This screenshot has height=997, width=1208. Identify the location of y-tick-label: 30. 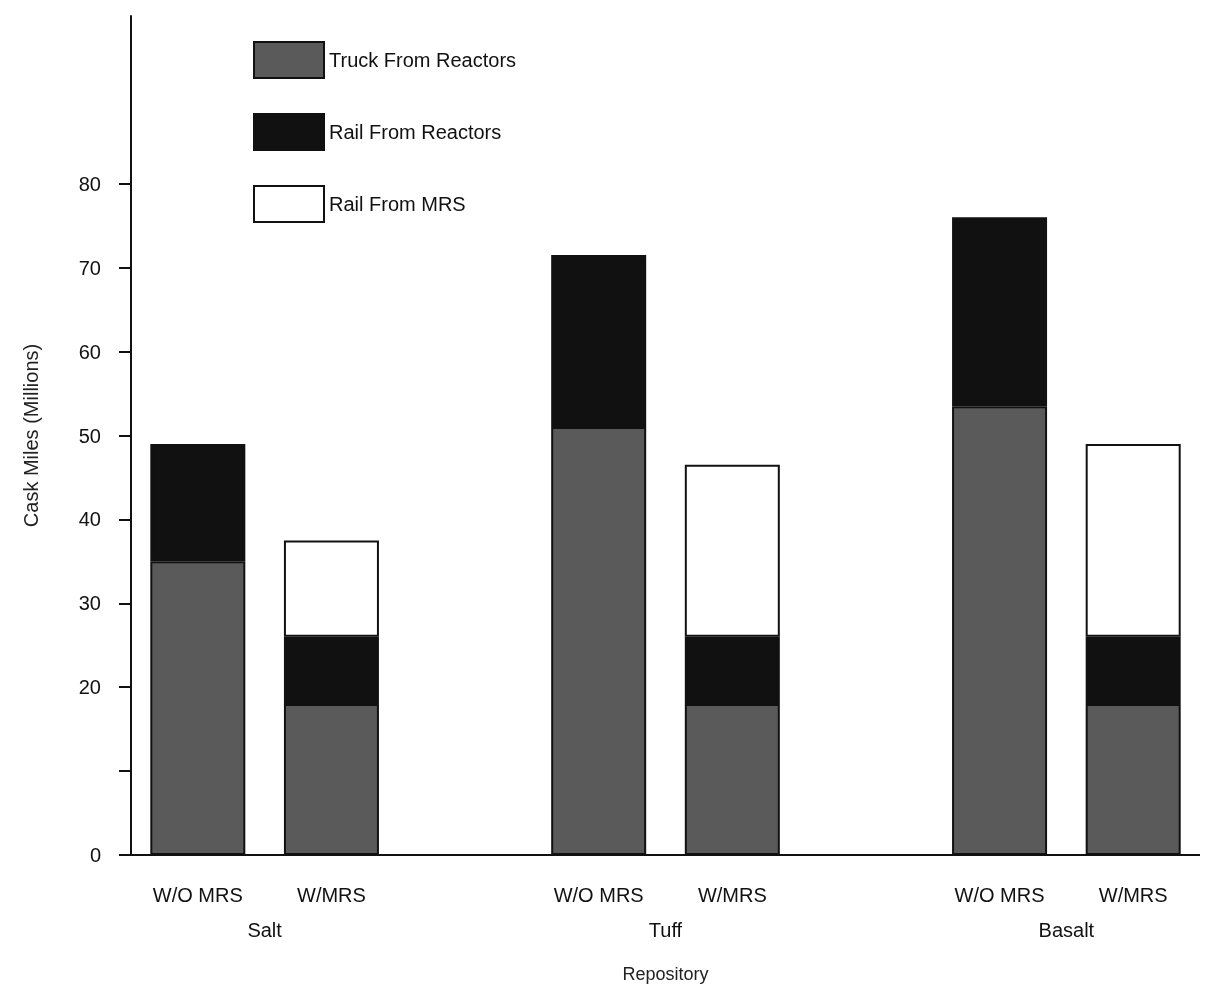
(89, 603).